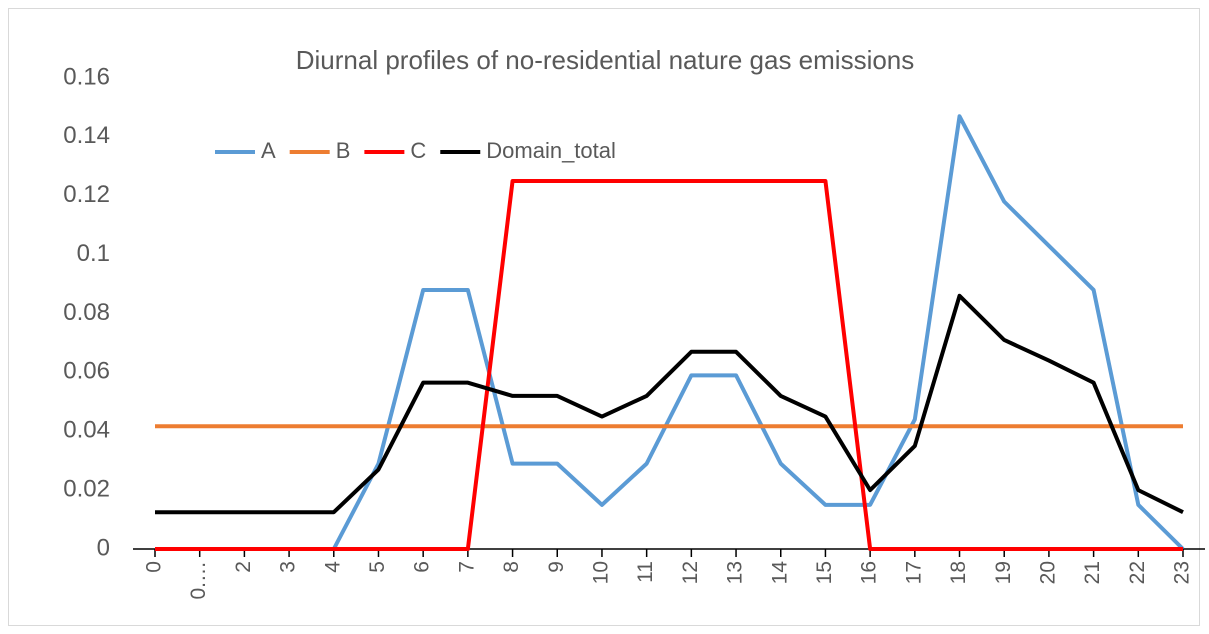 The height and width of the screenshot is (634, 1209). What do you see at coordinates (735, 572) in the screenshot?
I see `x-tick-label: 13` at bounding box center [735, 572].